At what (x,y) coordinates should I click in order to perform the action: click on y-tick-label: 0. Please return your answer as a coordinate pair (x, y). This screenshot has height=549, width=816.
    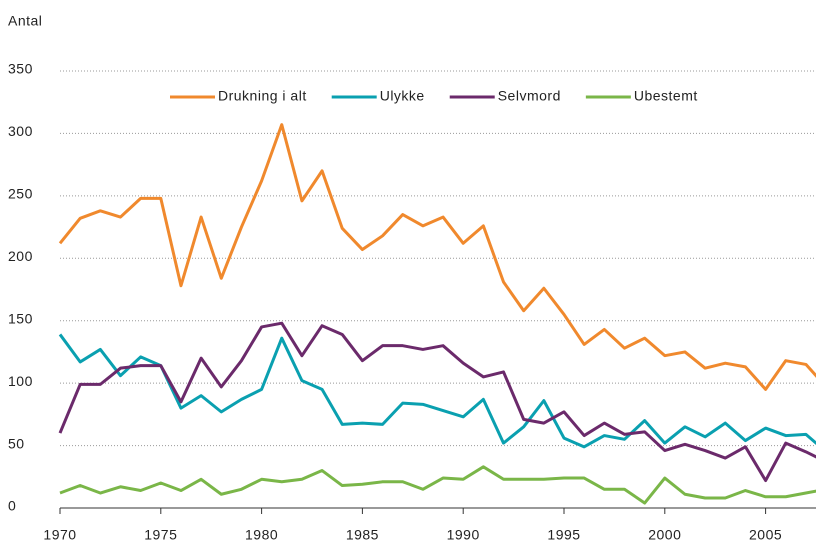
    Looking at the image, I should click on (12, 506).